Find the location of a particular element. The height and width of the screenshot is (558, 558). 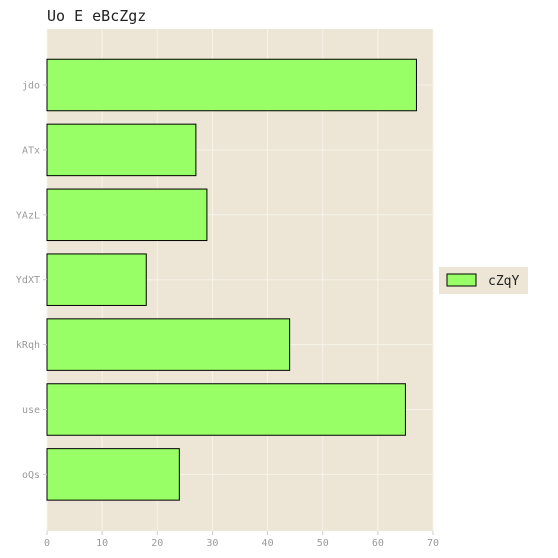

y-tick-label: oQs is located at coordinates (31, 475).